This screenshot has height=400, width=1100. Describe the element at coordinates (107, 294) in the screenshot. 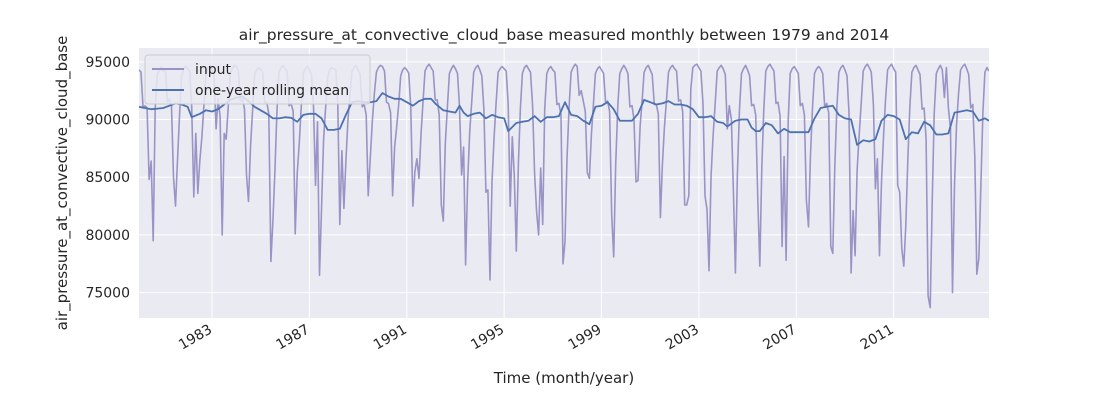

I see `y-tick-label: 75000` at that location.